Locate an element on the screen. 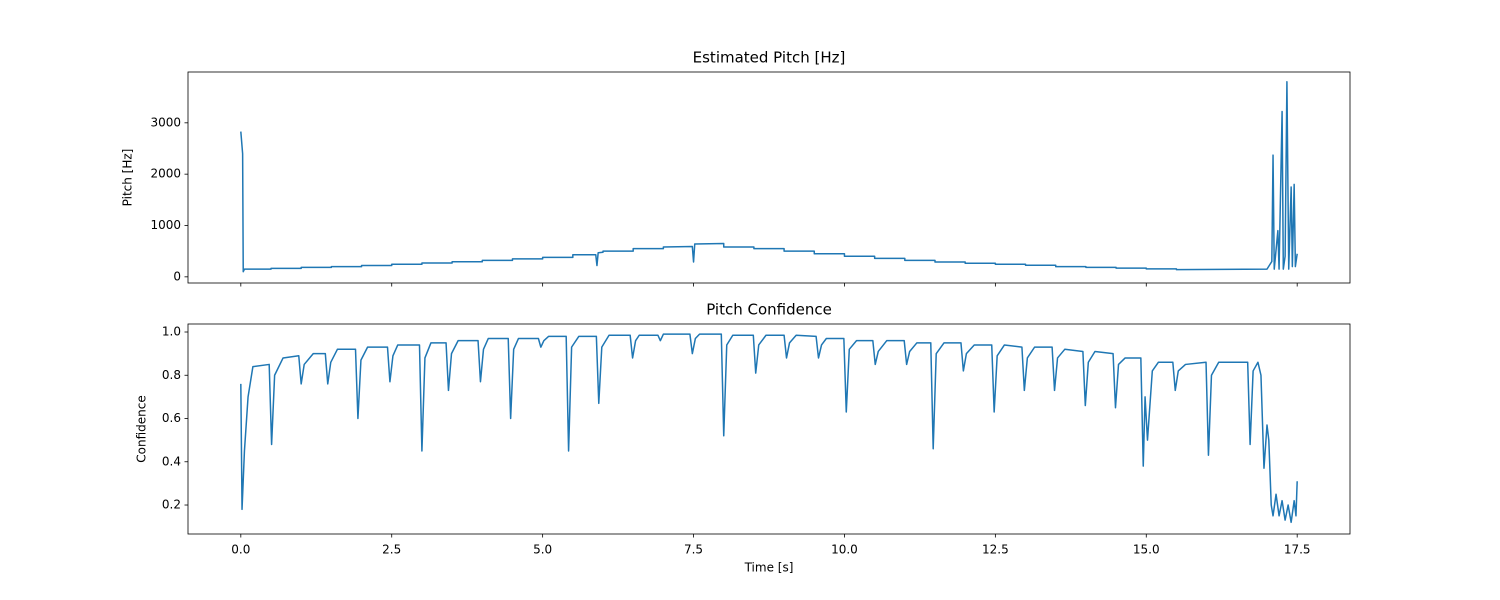  y-tick-label: 0.2 is located at coordinates (171, 505).